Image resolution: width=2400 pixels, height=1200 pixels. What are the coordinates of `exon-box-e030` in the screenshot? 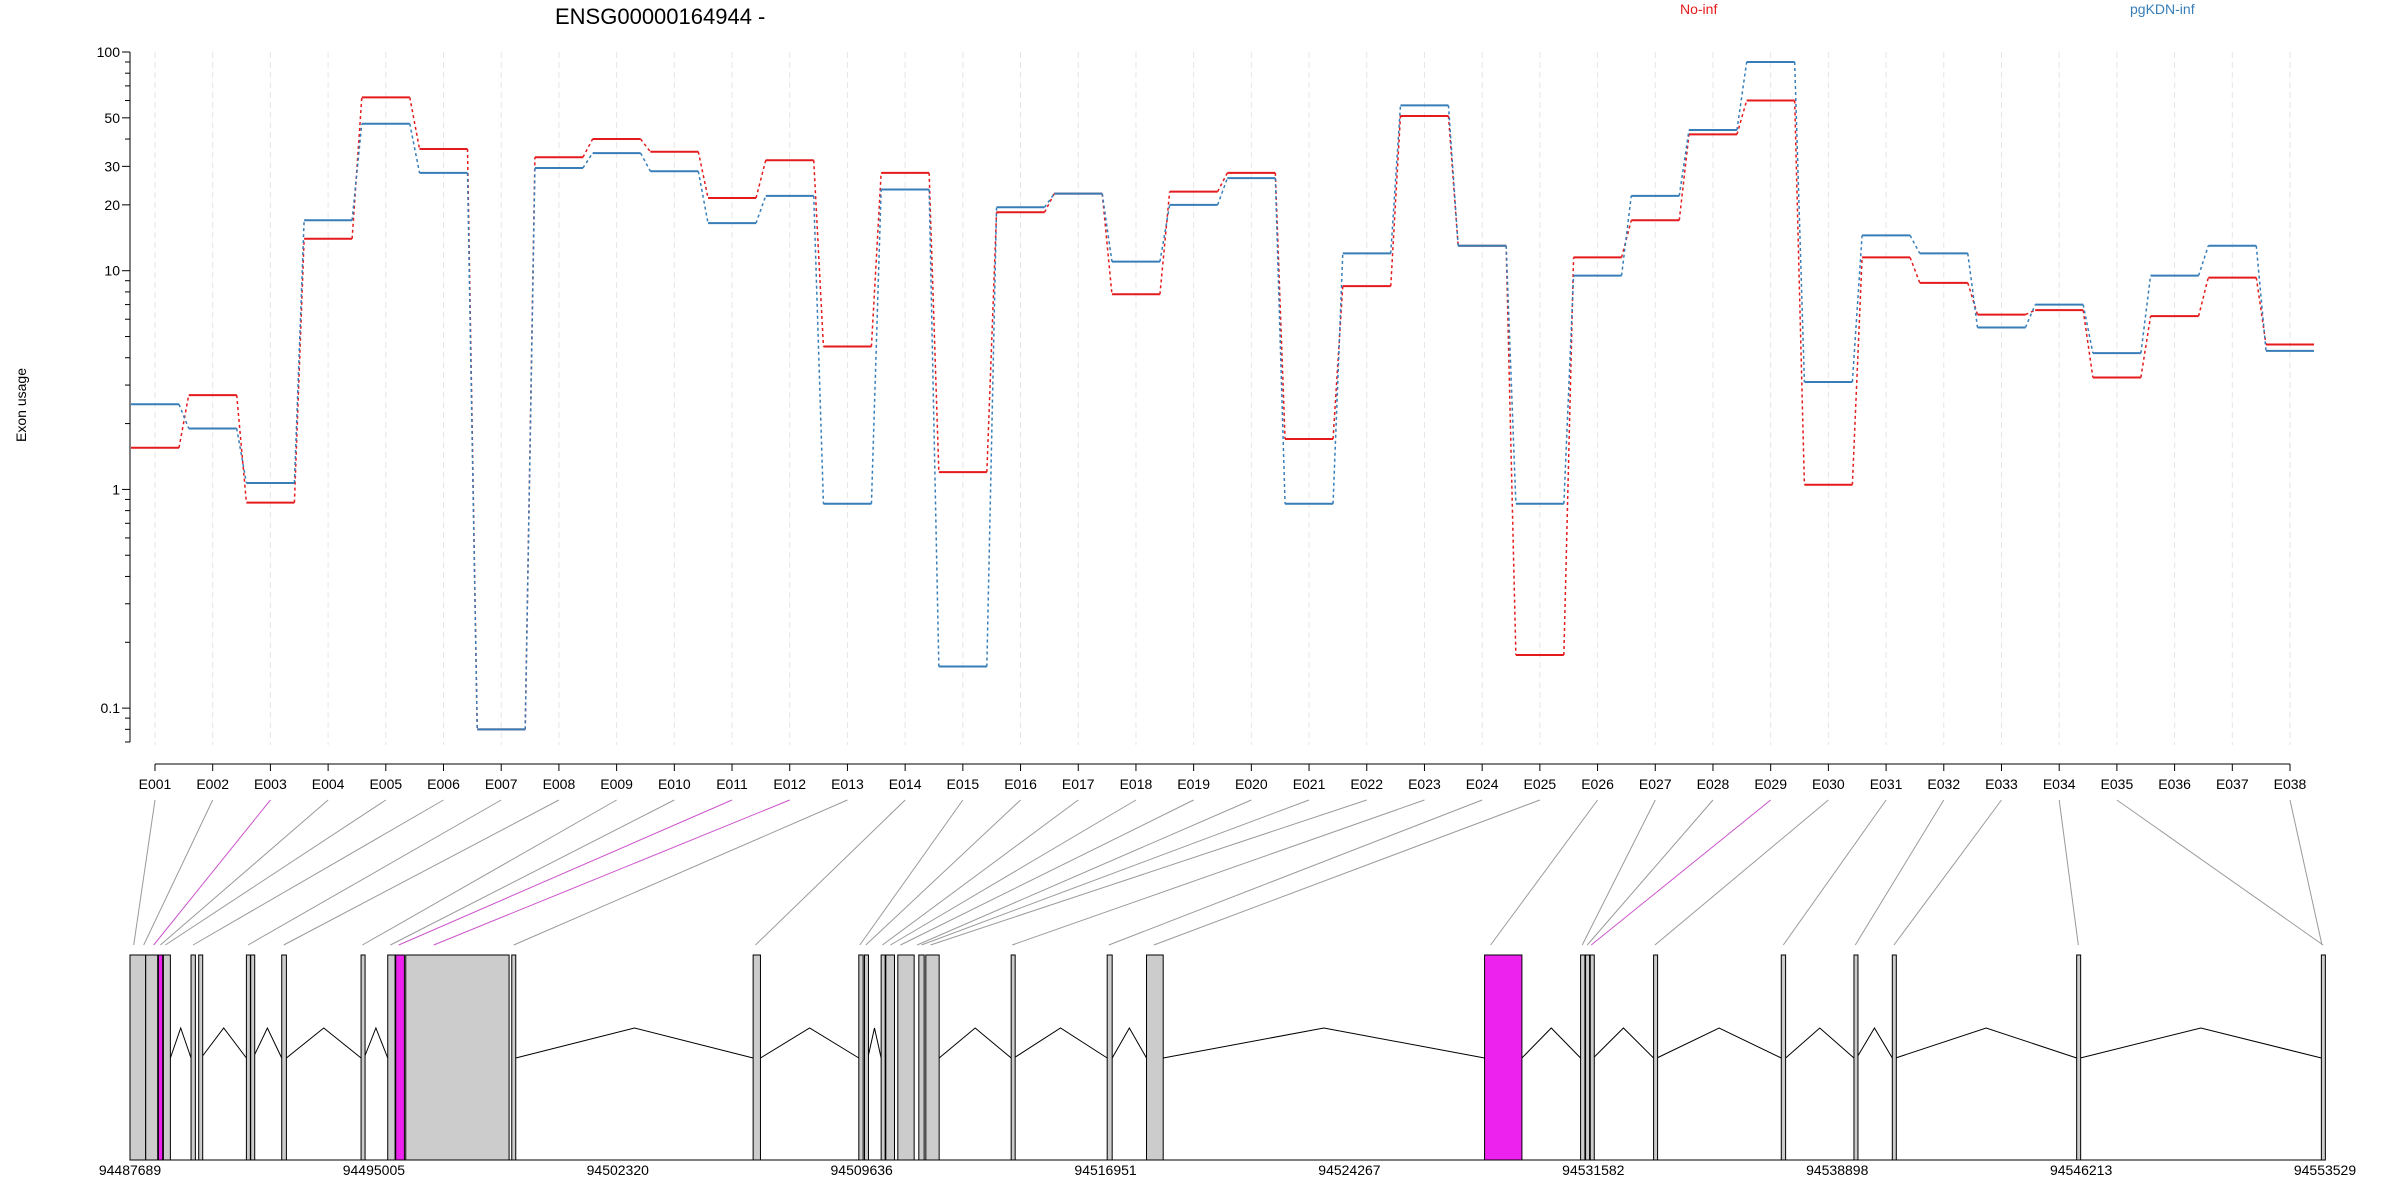 It's located at (1656, 1057).